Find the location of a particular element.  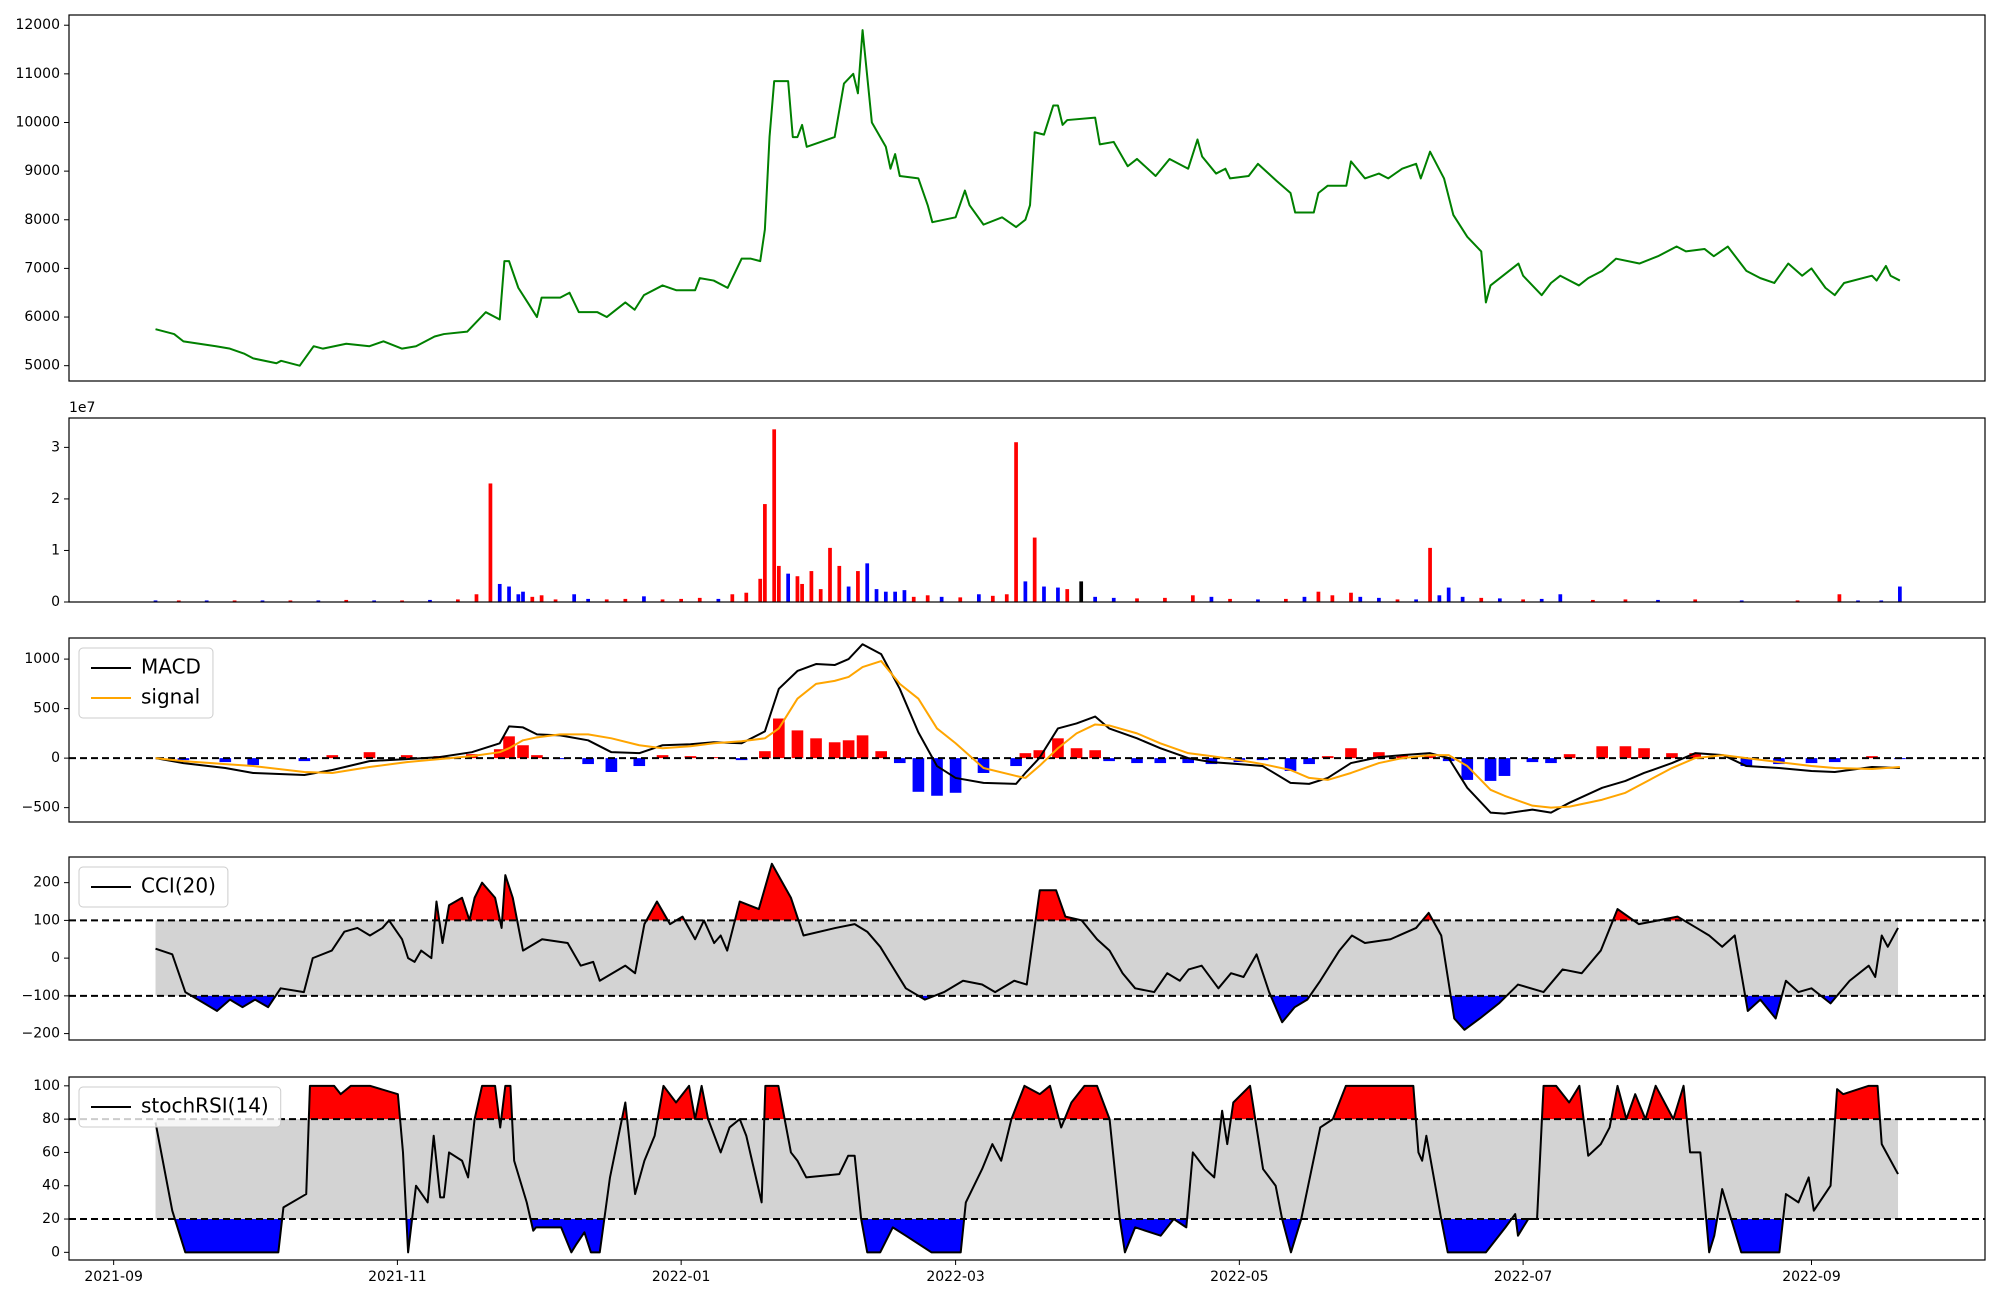

x-tick-label: 2022-07 is located at coordinates (1523, 1277).